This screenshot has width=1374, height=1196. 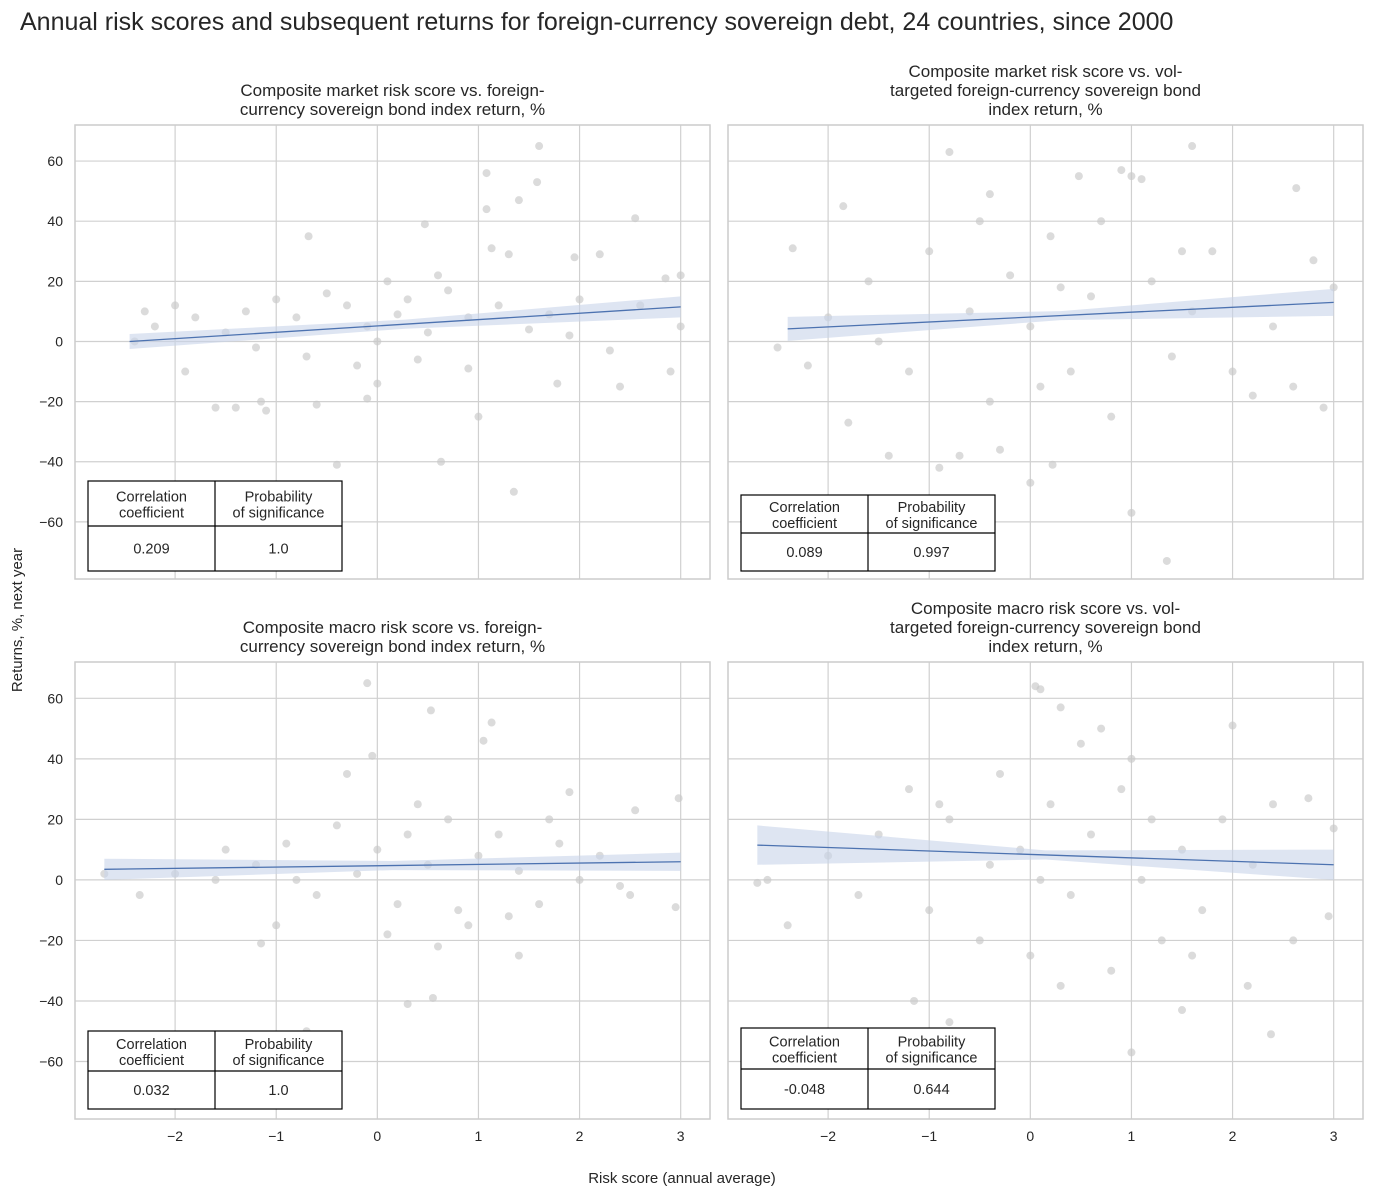 What do you see at coordinates (55, 759) in the screenshot?
I see `y-tick-label: 40` at bounding box center [55, 759].